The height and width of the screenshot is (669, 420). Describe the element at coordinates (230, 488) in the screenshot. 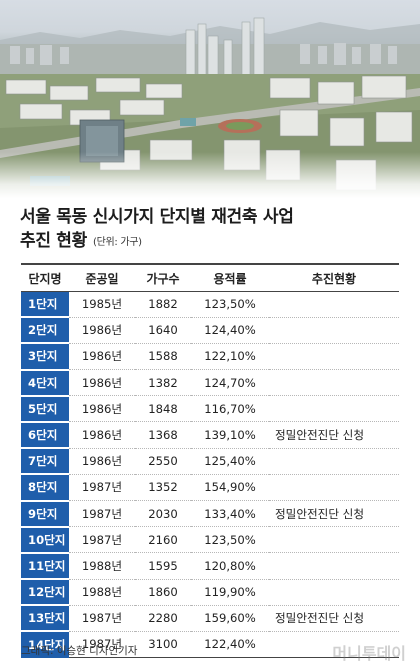

I see `cell-floor-area-ratio: 154,90%` at that location.